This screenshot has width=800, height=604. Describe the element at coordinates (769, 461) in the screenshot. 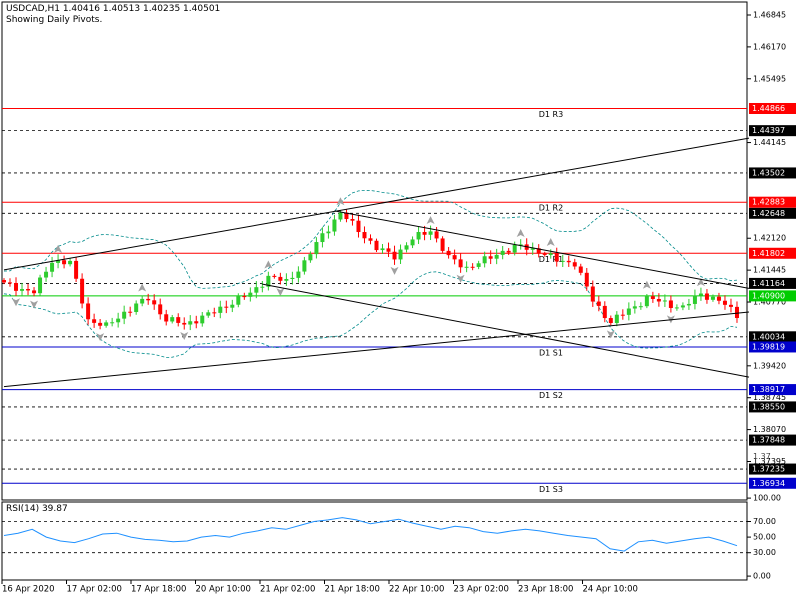

I see `price-axis-tick-label: 1.37395` at that location.